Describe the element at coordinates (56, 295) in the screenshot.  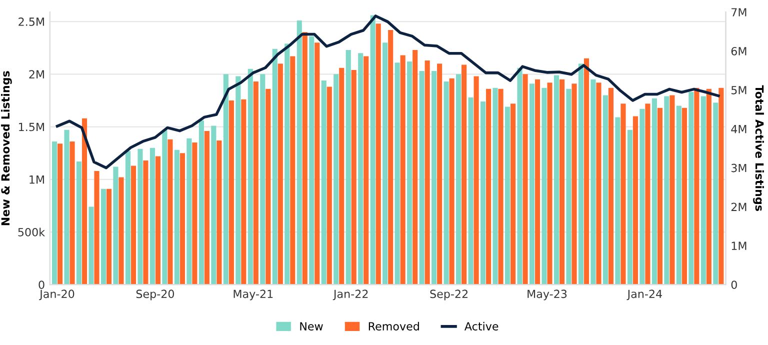
I see `x-tick-label: Jan-20` at that location.